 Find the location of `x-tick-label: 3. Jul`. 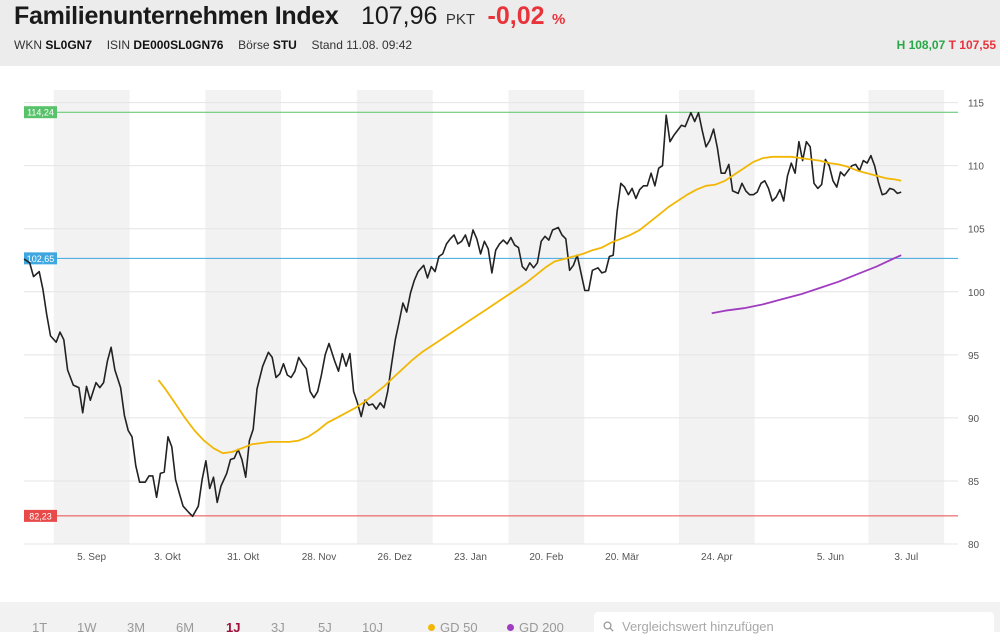

x-tick-label: 3. Jul is located at coordinates (906, 557).